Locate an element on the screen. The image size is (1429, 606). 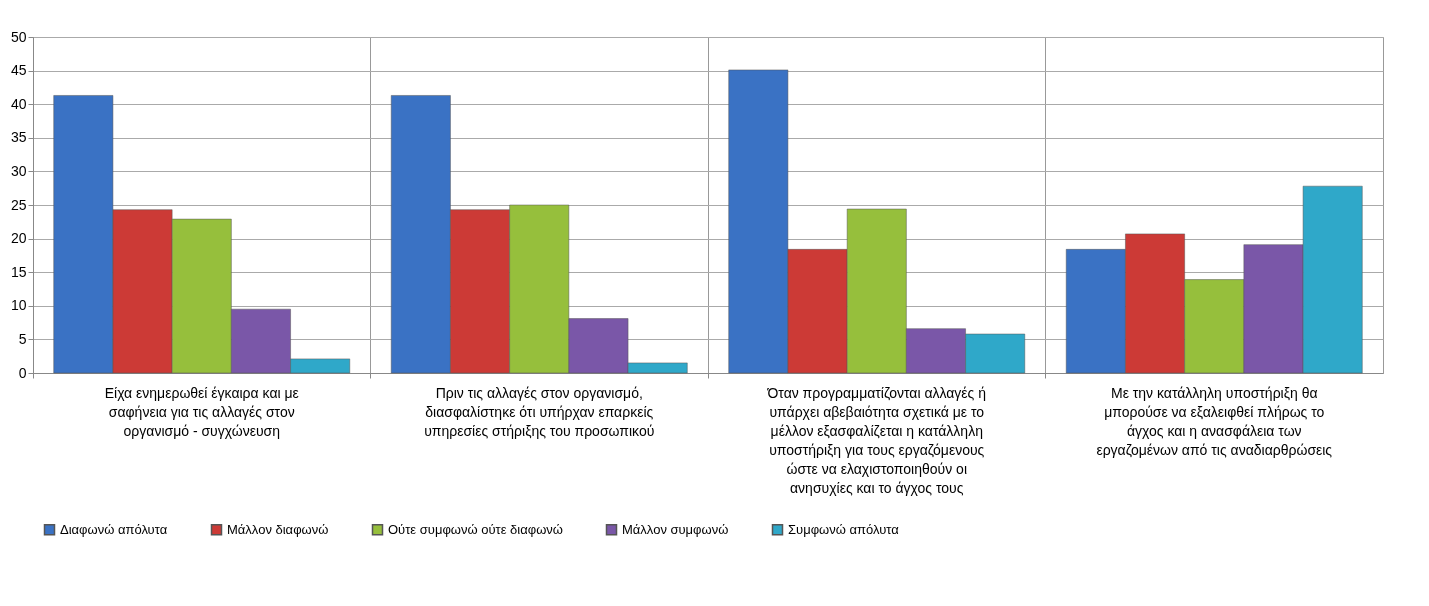
y-tick-label: 45 is located at coordinates (18, 70).